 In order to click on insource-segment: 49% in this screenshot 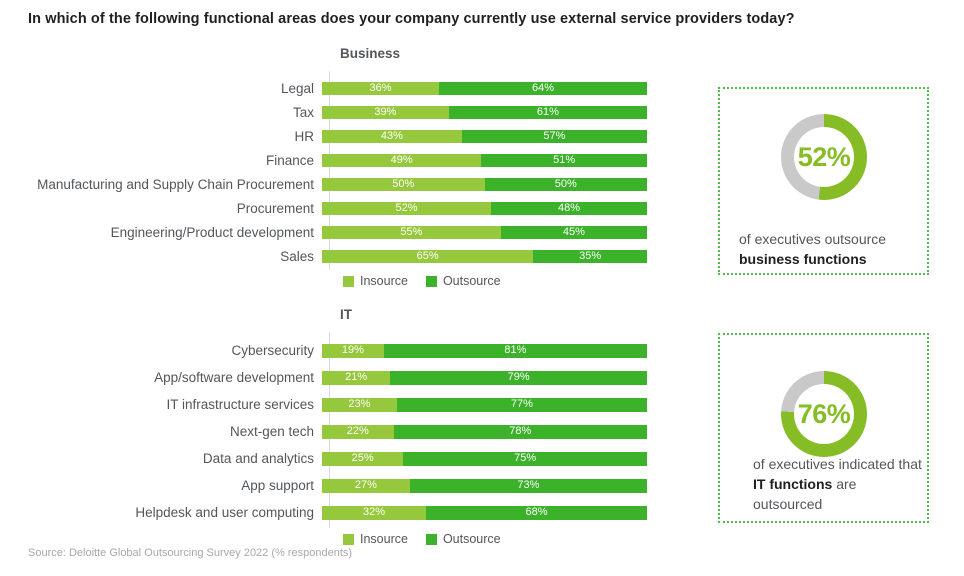, I will do `click(402, 160)`.